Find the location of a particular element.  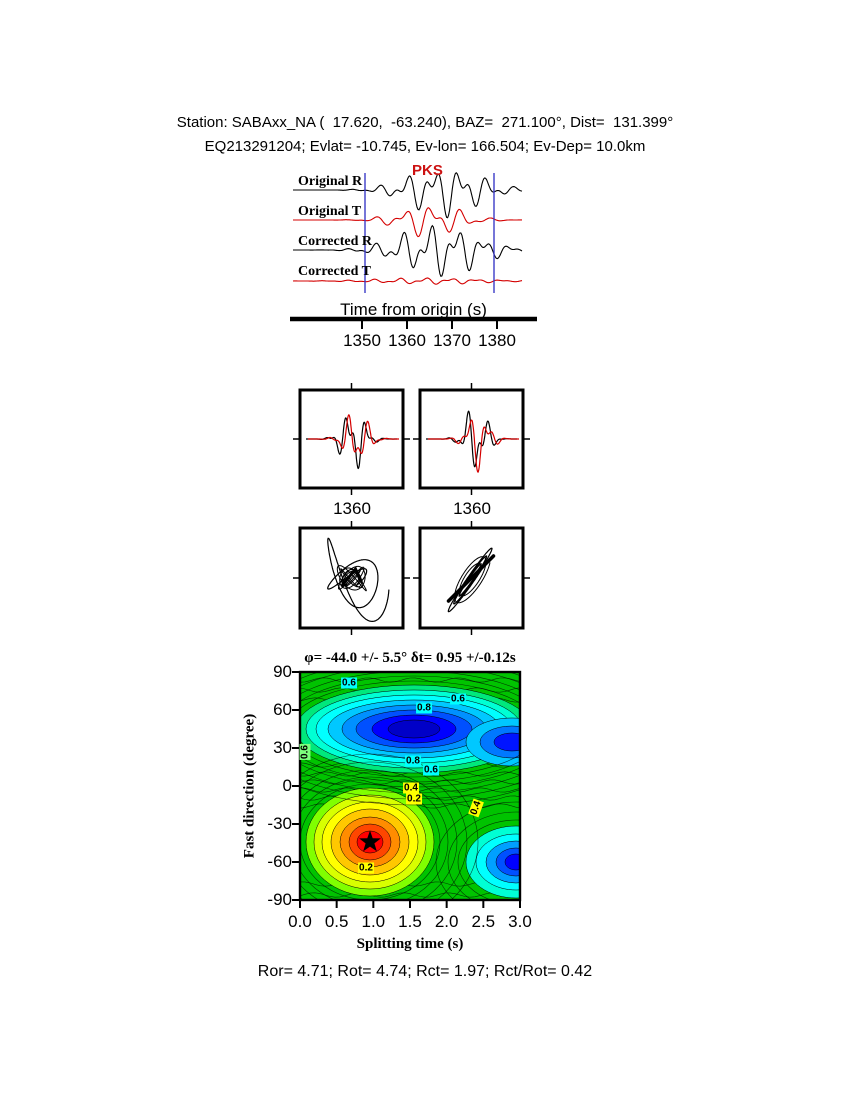

zoom-tick-right: 1360 is located at coordinates (472, 508).